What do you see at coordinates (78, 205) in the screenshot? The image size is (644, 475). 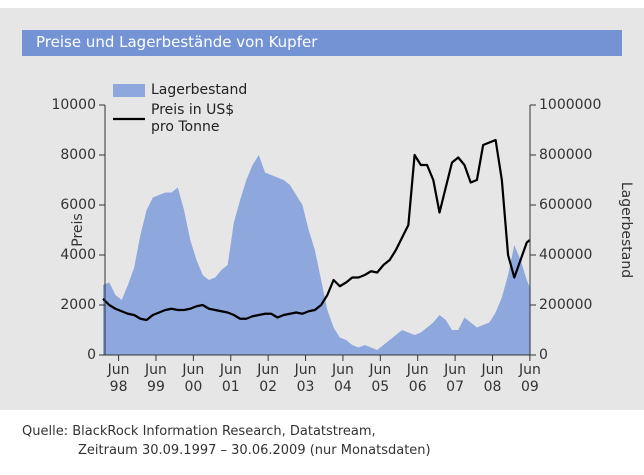 I see `y-tick-label: 6000` at bounding box center [78, 205].